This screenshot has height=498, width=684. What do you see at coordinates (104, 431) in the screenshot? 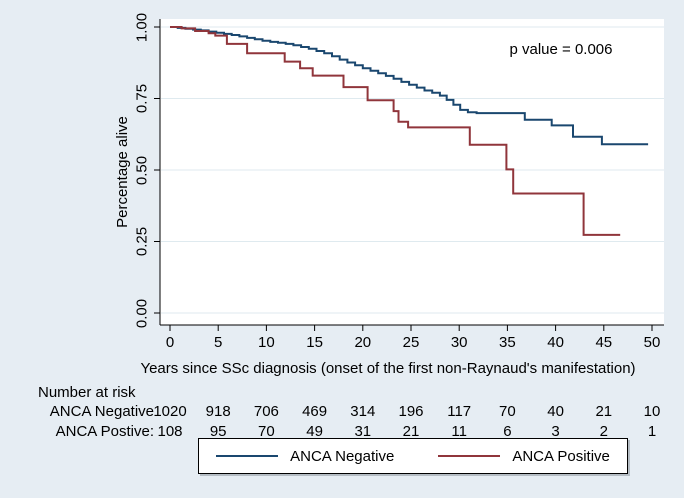
I see `risk-row-label: ANCA Postive:` at bounding box center [104, 431].